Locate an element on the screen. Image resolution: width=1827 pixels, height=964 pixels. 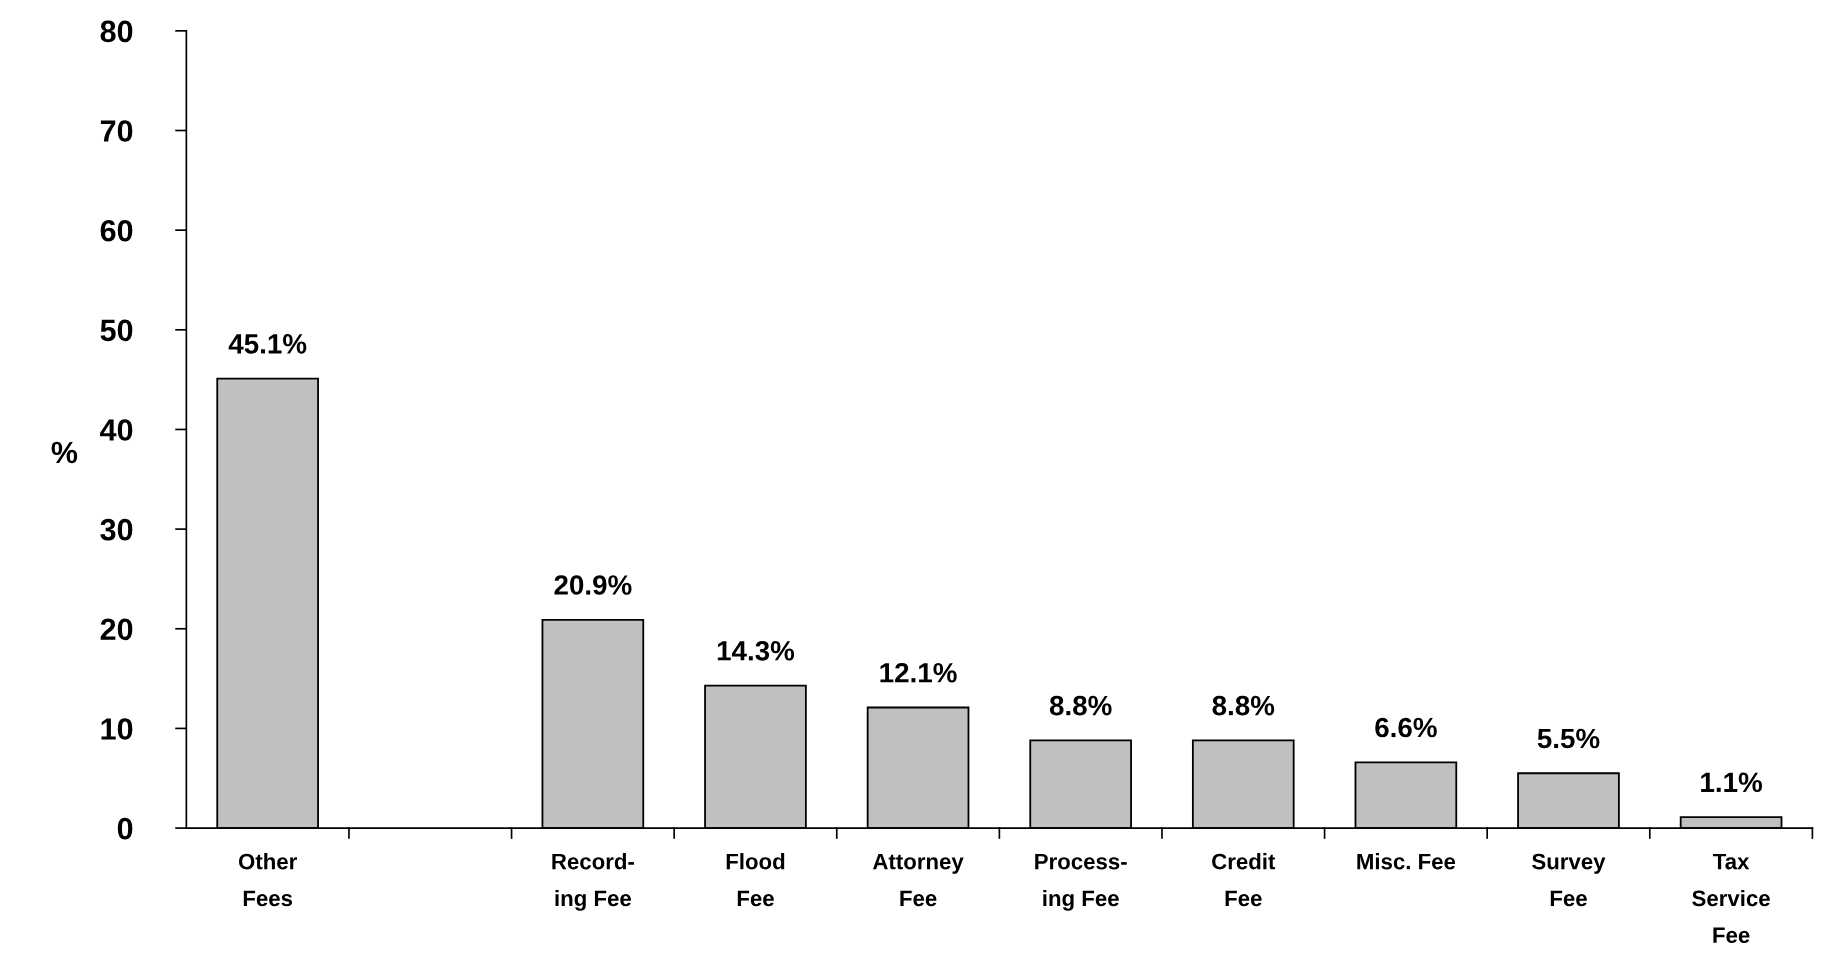
x-tick-label: Other Fees is located at coordinates (267, 880).